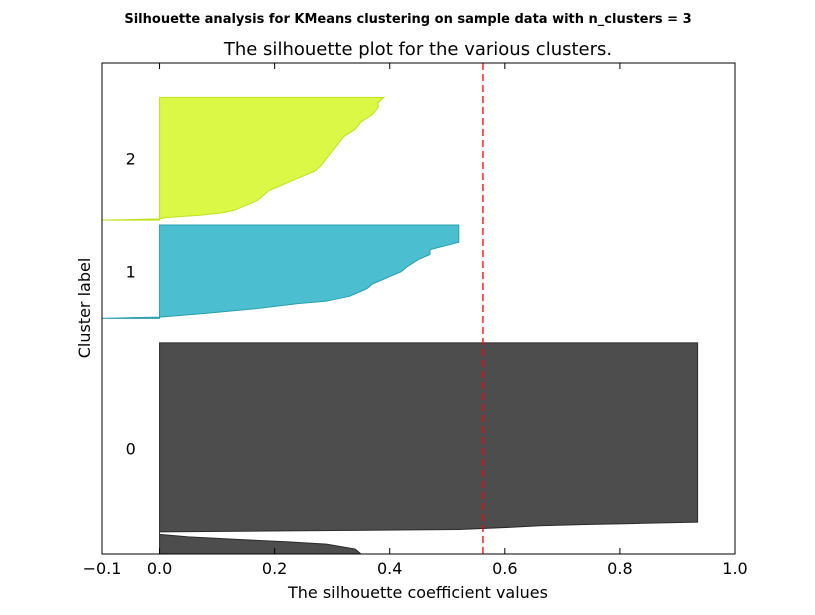 The width and height of the screenshot is (815, 615). What do you see at coordinates (131, 448) in the screenshot?
I see `cluster-0-label: 0` at bounding box center [131, 448].